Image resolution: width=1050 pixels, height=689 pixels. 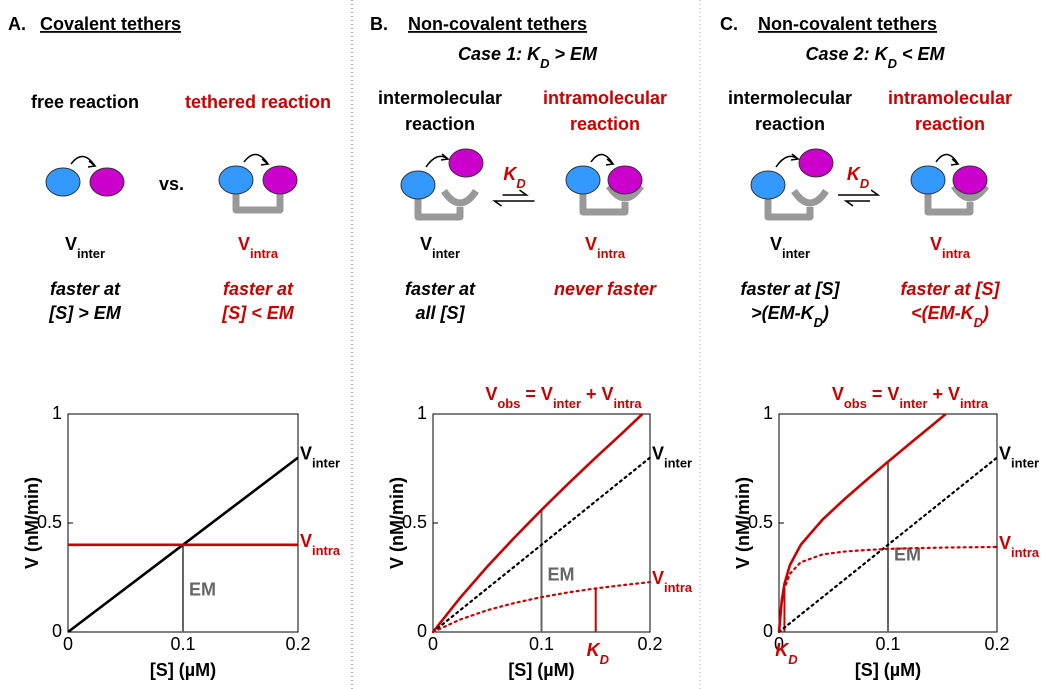 What do you see at coordinates (605, 289) in the screenshot?
I see `note: never faster` at bounding box center [605, 289].